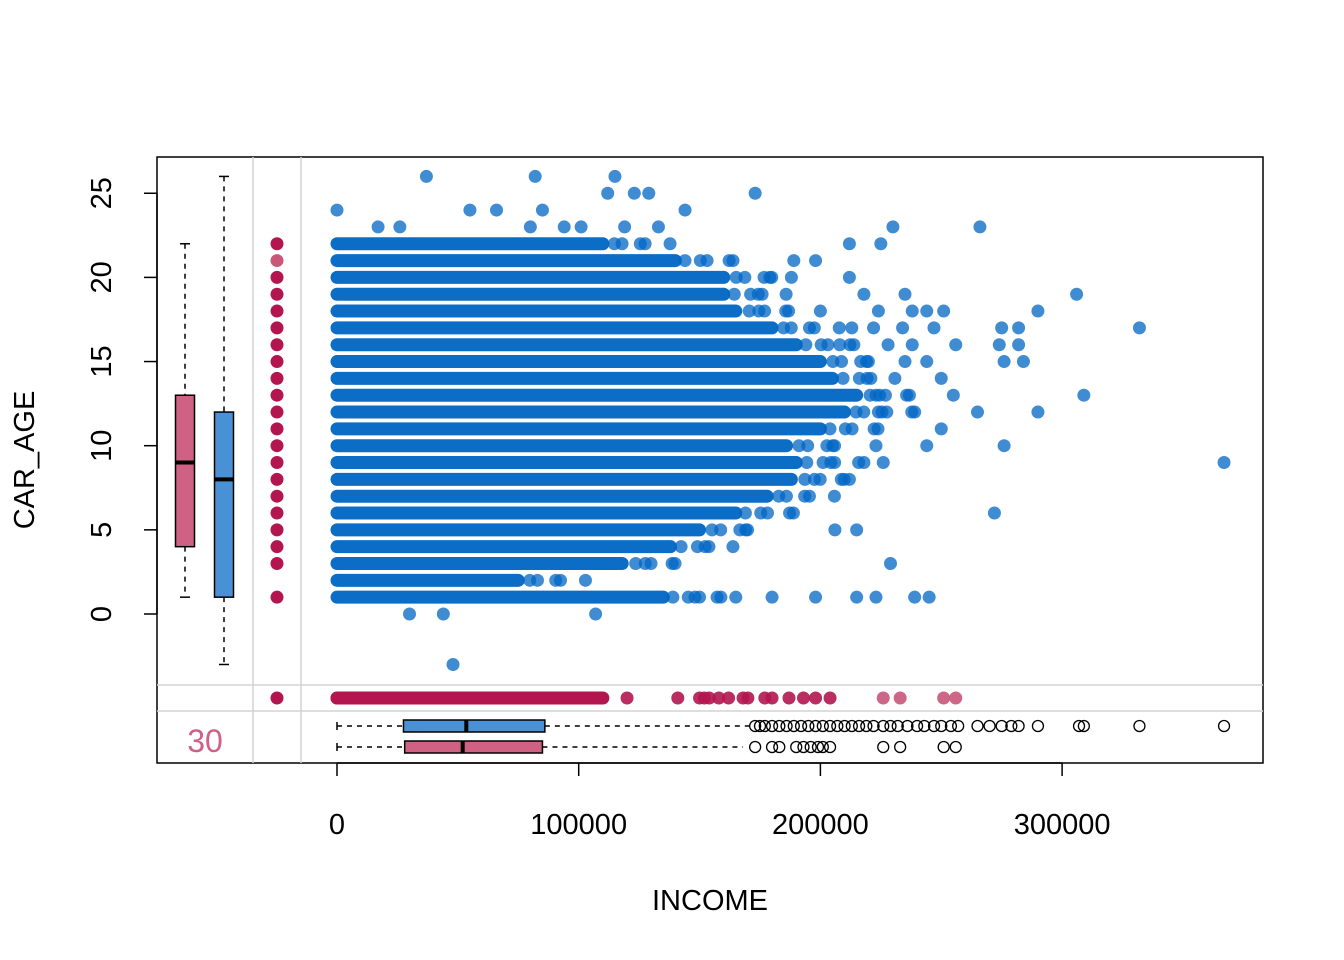  What do you see at coordinates (337, 825) in the screenshot?
I see `x-tick-label: 0` at bounding box center [337, 825].